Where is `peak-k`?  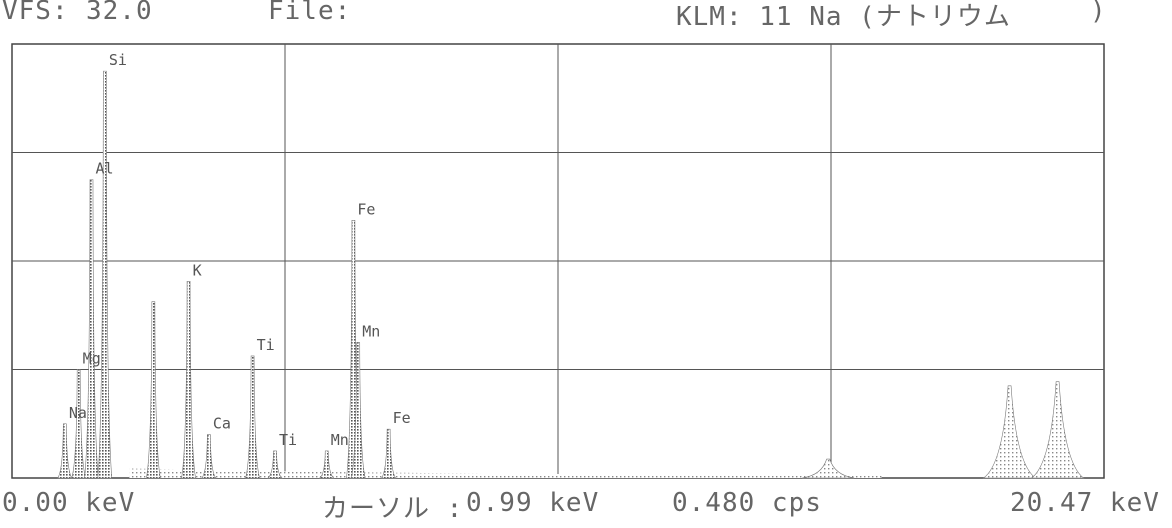
peak-k is located at coordinates (188, 380).